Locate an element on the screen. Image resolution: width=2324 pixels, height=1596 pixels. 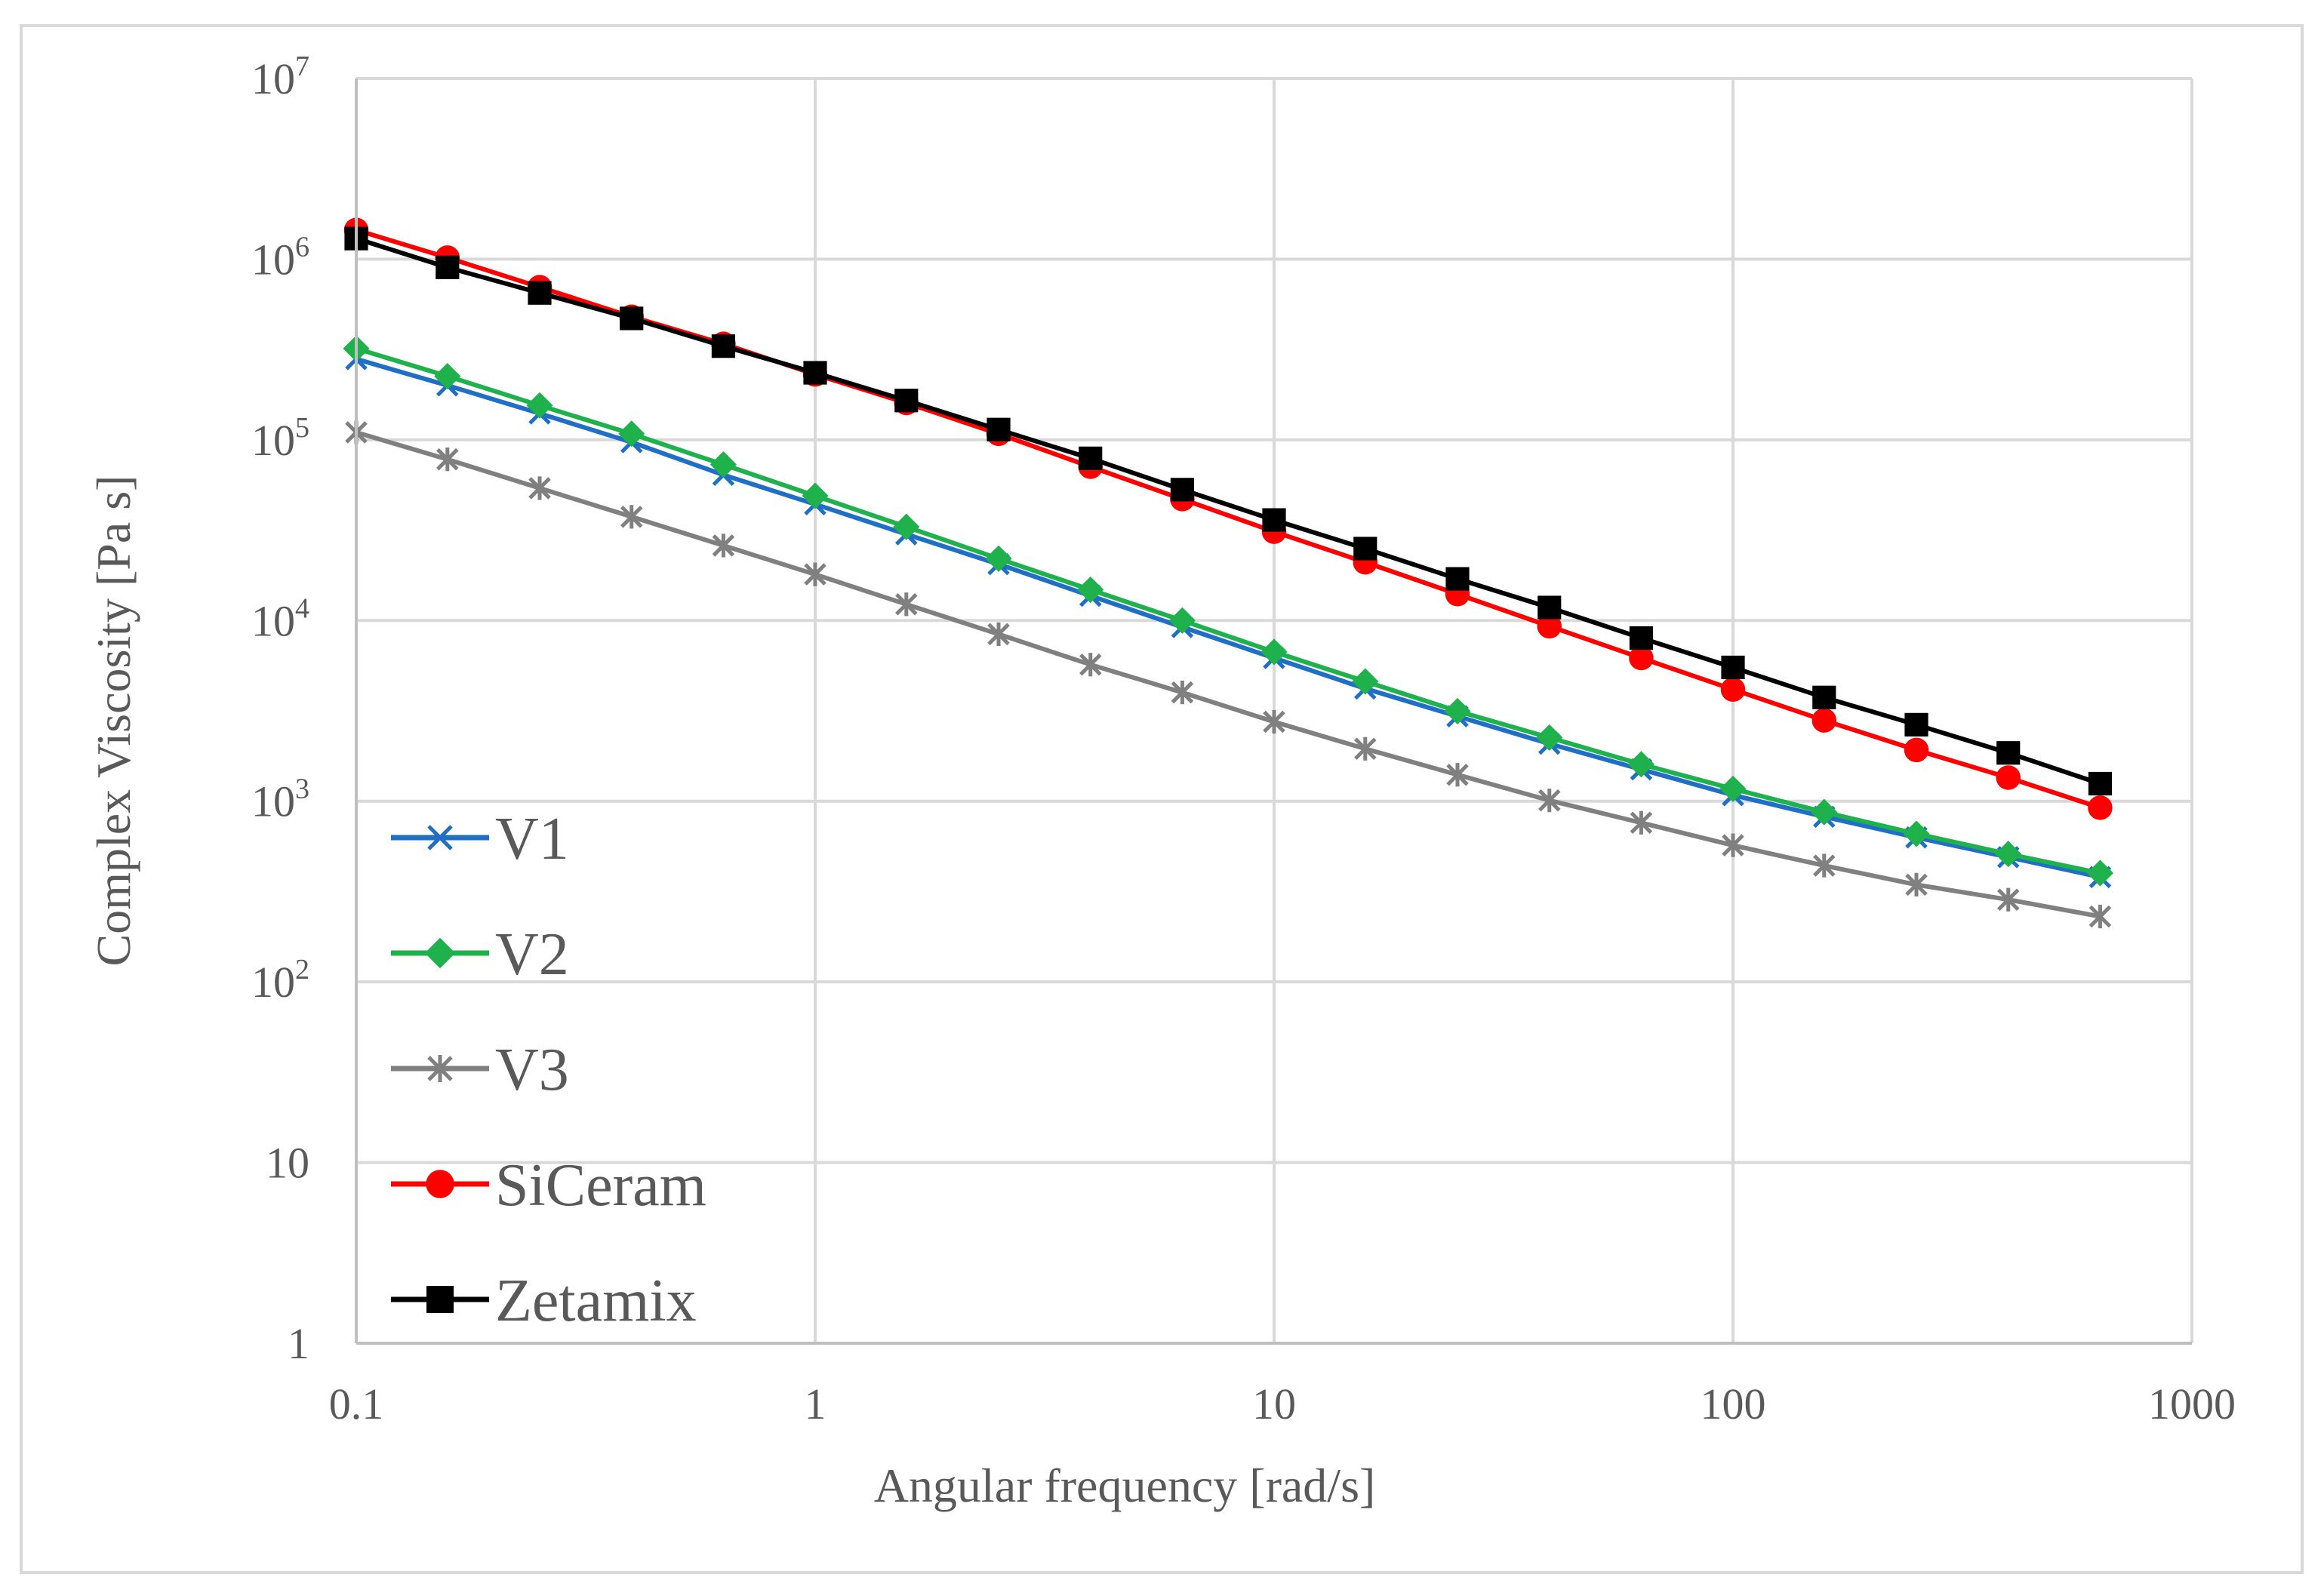
legend-label: V3 is located at coordinates (532, 1070).